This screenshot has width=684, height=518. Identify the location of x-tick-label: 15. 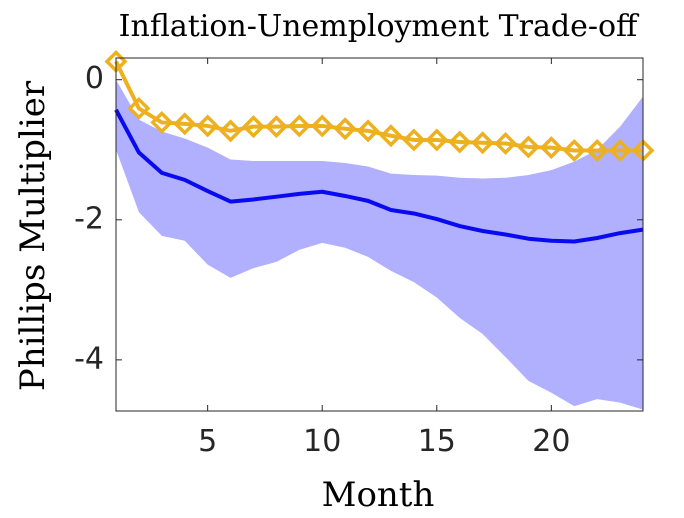
(437, 441).